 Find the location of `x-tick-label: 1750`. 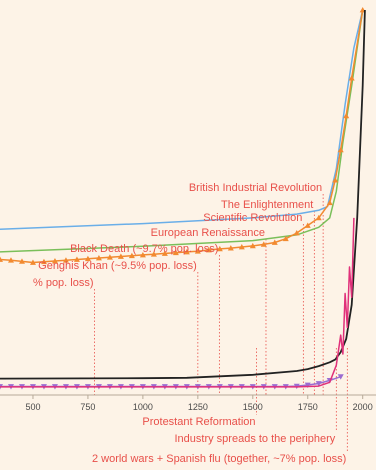

x-tick-label: 1750 is located at coordinates (308, 407).